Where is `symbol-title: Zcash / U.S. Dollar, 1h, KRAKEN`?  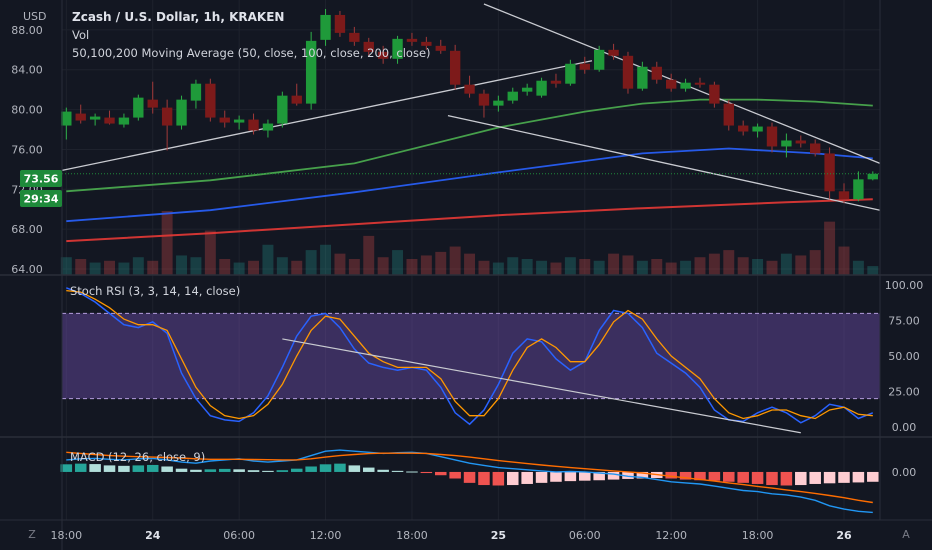 symbol-title: Zcash / U.S. Dollar, 1h, KRAKEN is located at coordinates (178, 17).